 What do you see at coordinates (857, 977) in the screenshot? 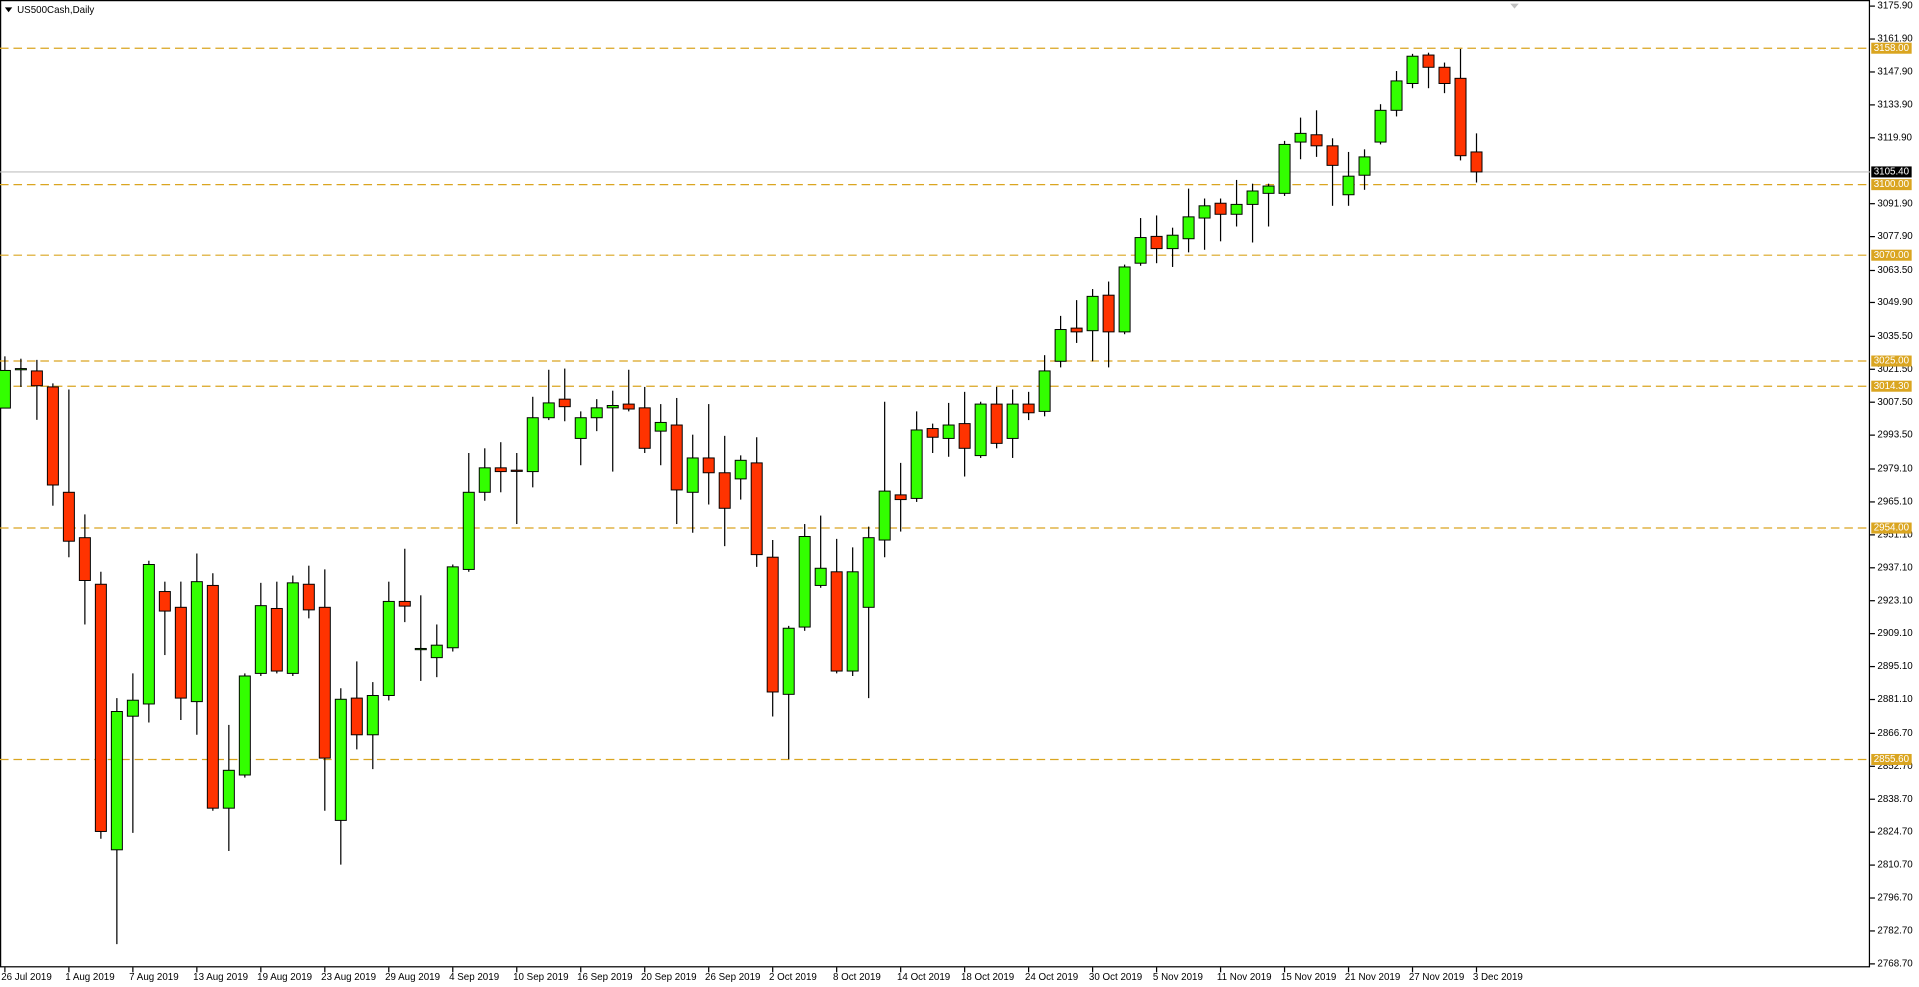
I see `x-tick-label: 8 Oct 2019` at bounding box center [857, 977].